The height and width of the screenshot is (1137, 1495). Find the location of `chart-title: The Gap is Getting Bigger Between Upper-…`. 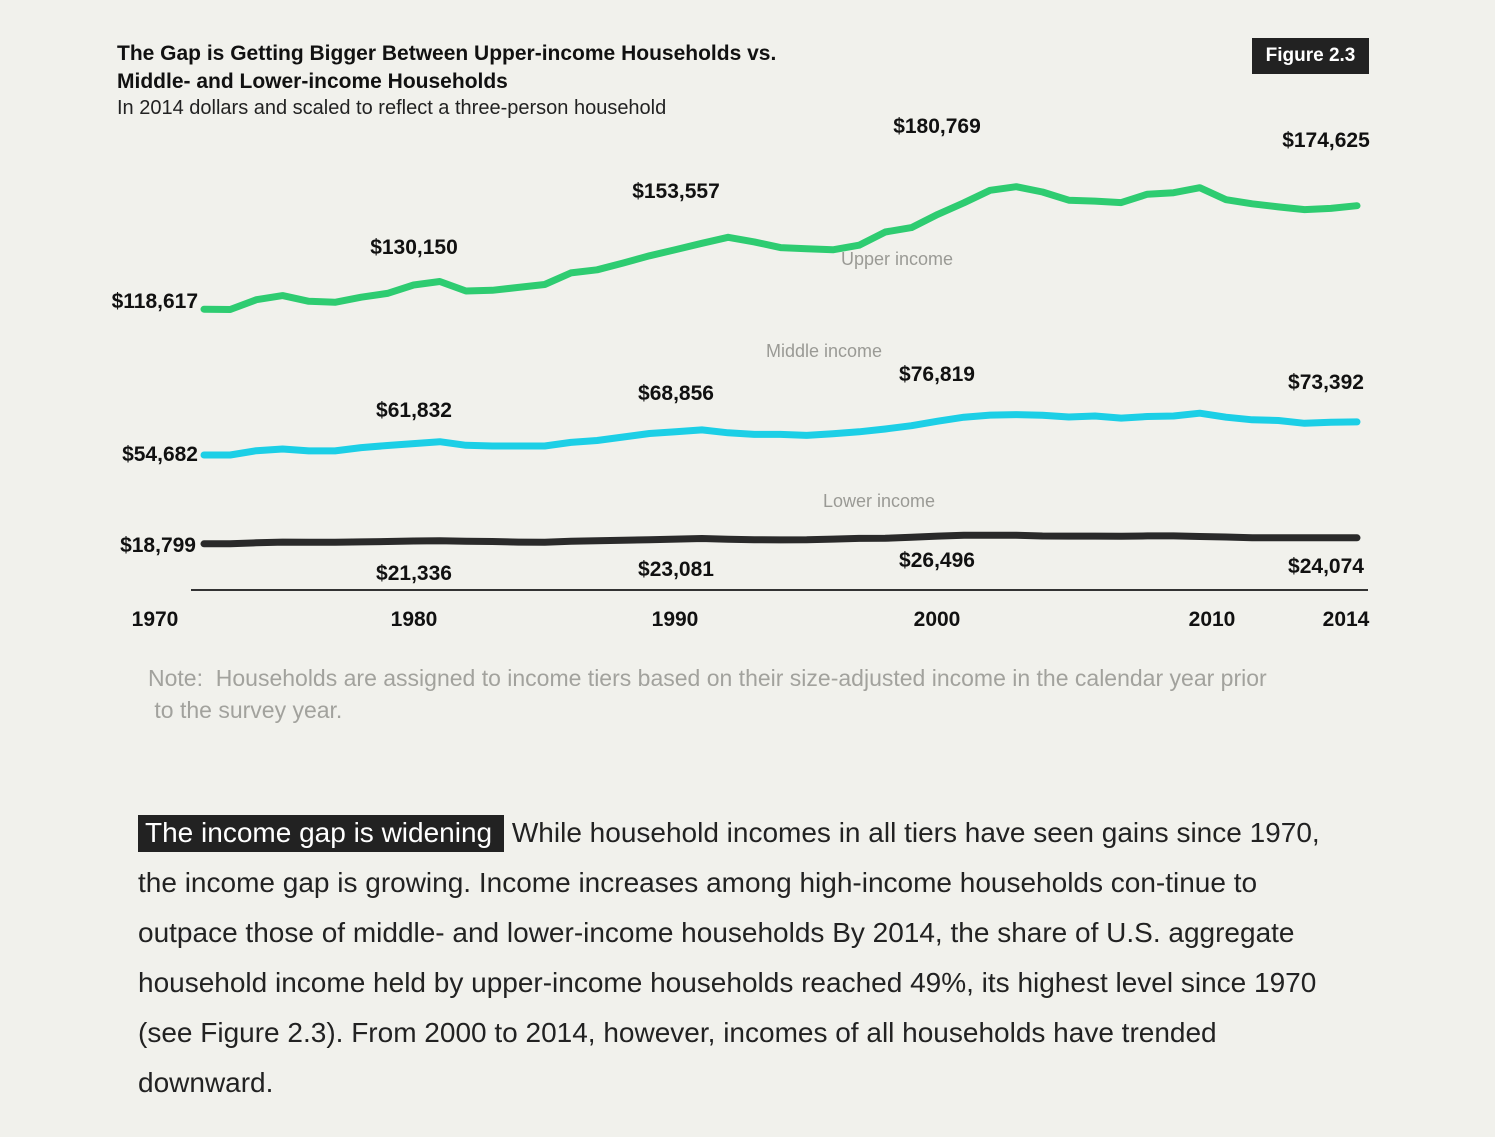

chart-title: The Gap is Getting Bigger Between Upper-… is located at coordinates (447, 67).